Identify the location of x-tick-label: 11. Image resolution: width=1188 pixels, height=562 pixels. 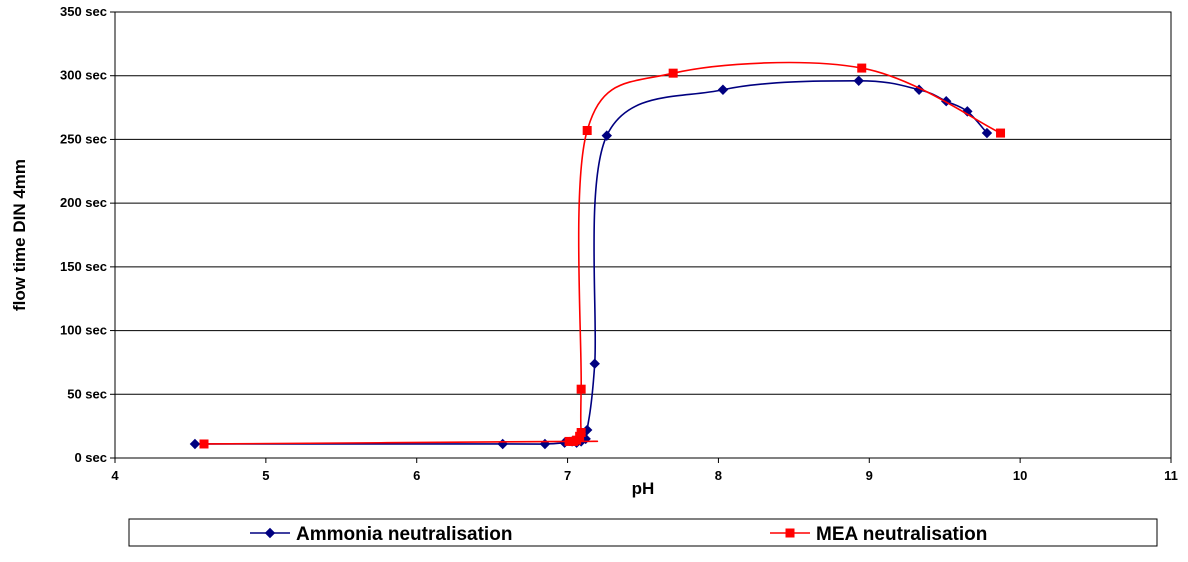
(1171, 475).